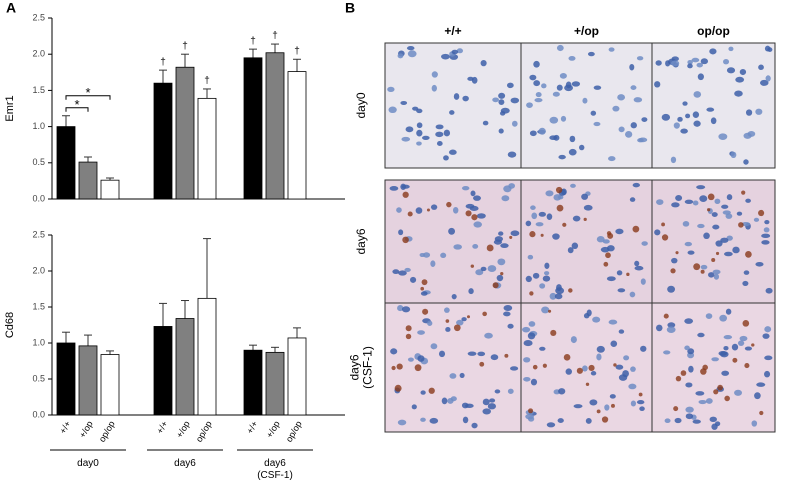  What do you see at coordinates (350, 8) in the screenshot?
I see `panel-label: B` at bounding box center [350, 8].